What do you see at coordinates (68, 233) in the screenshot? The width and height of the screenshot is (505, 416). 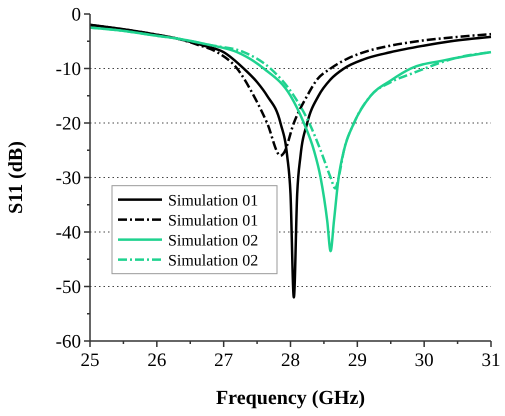 I see `y-tick-label: -40` at bounding box center [68, 233].